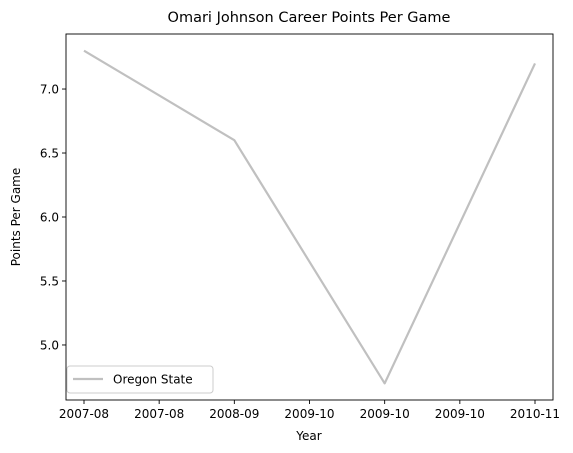 This screenshot has height=453, width=573. Describe the element at coordinates (234, 414) in the screenshot. I see `x-tick-label: 2008-09` at that location.